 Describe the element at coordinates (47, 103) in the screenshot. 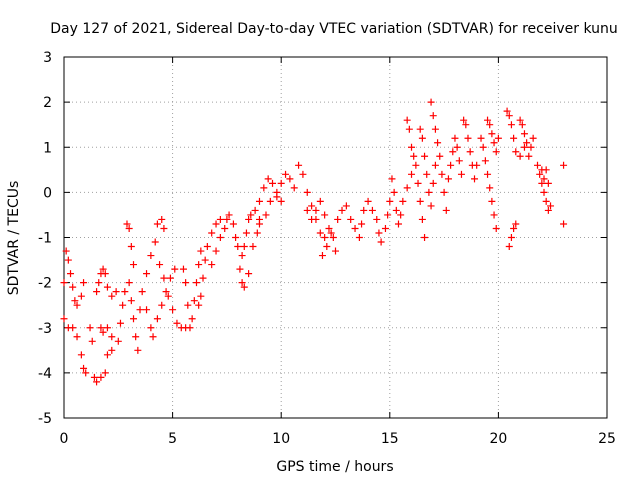

I see `y-tick-label: 2` at that location.